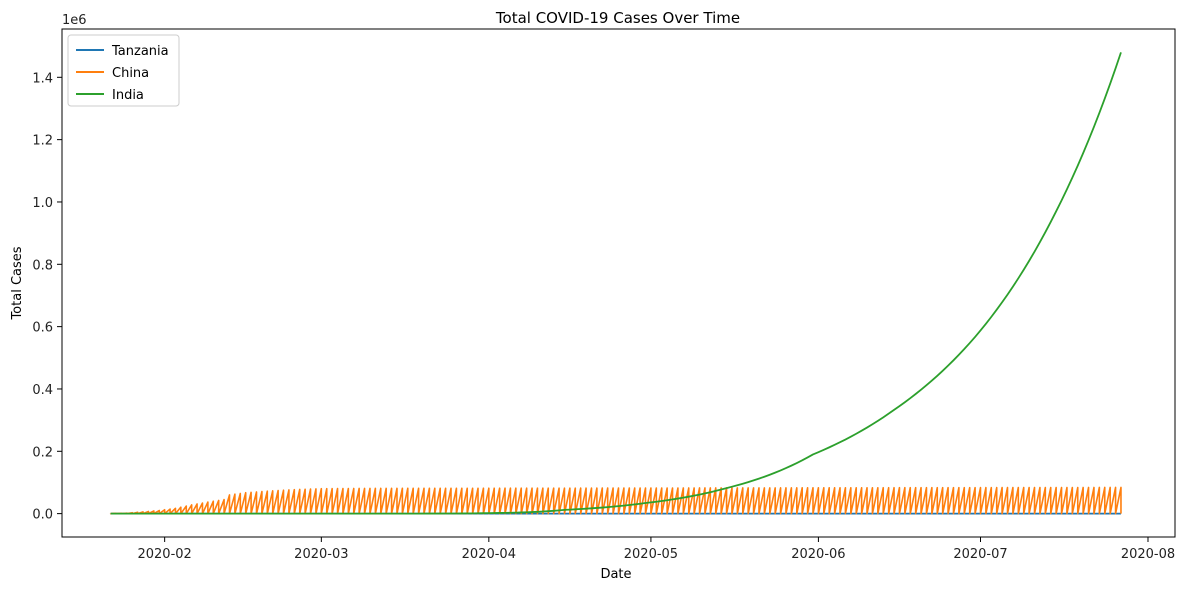 Image resolution: width=1186 pixels, height=590 pixels. Describe the element at coordinates (130, 73) in the screenshot. I see `legend-label-china: China` at that location.